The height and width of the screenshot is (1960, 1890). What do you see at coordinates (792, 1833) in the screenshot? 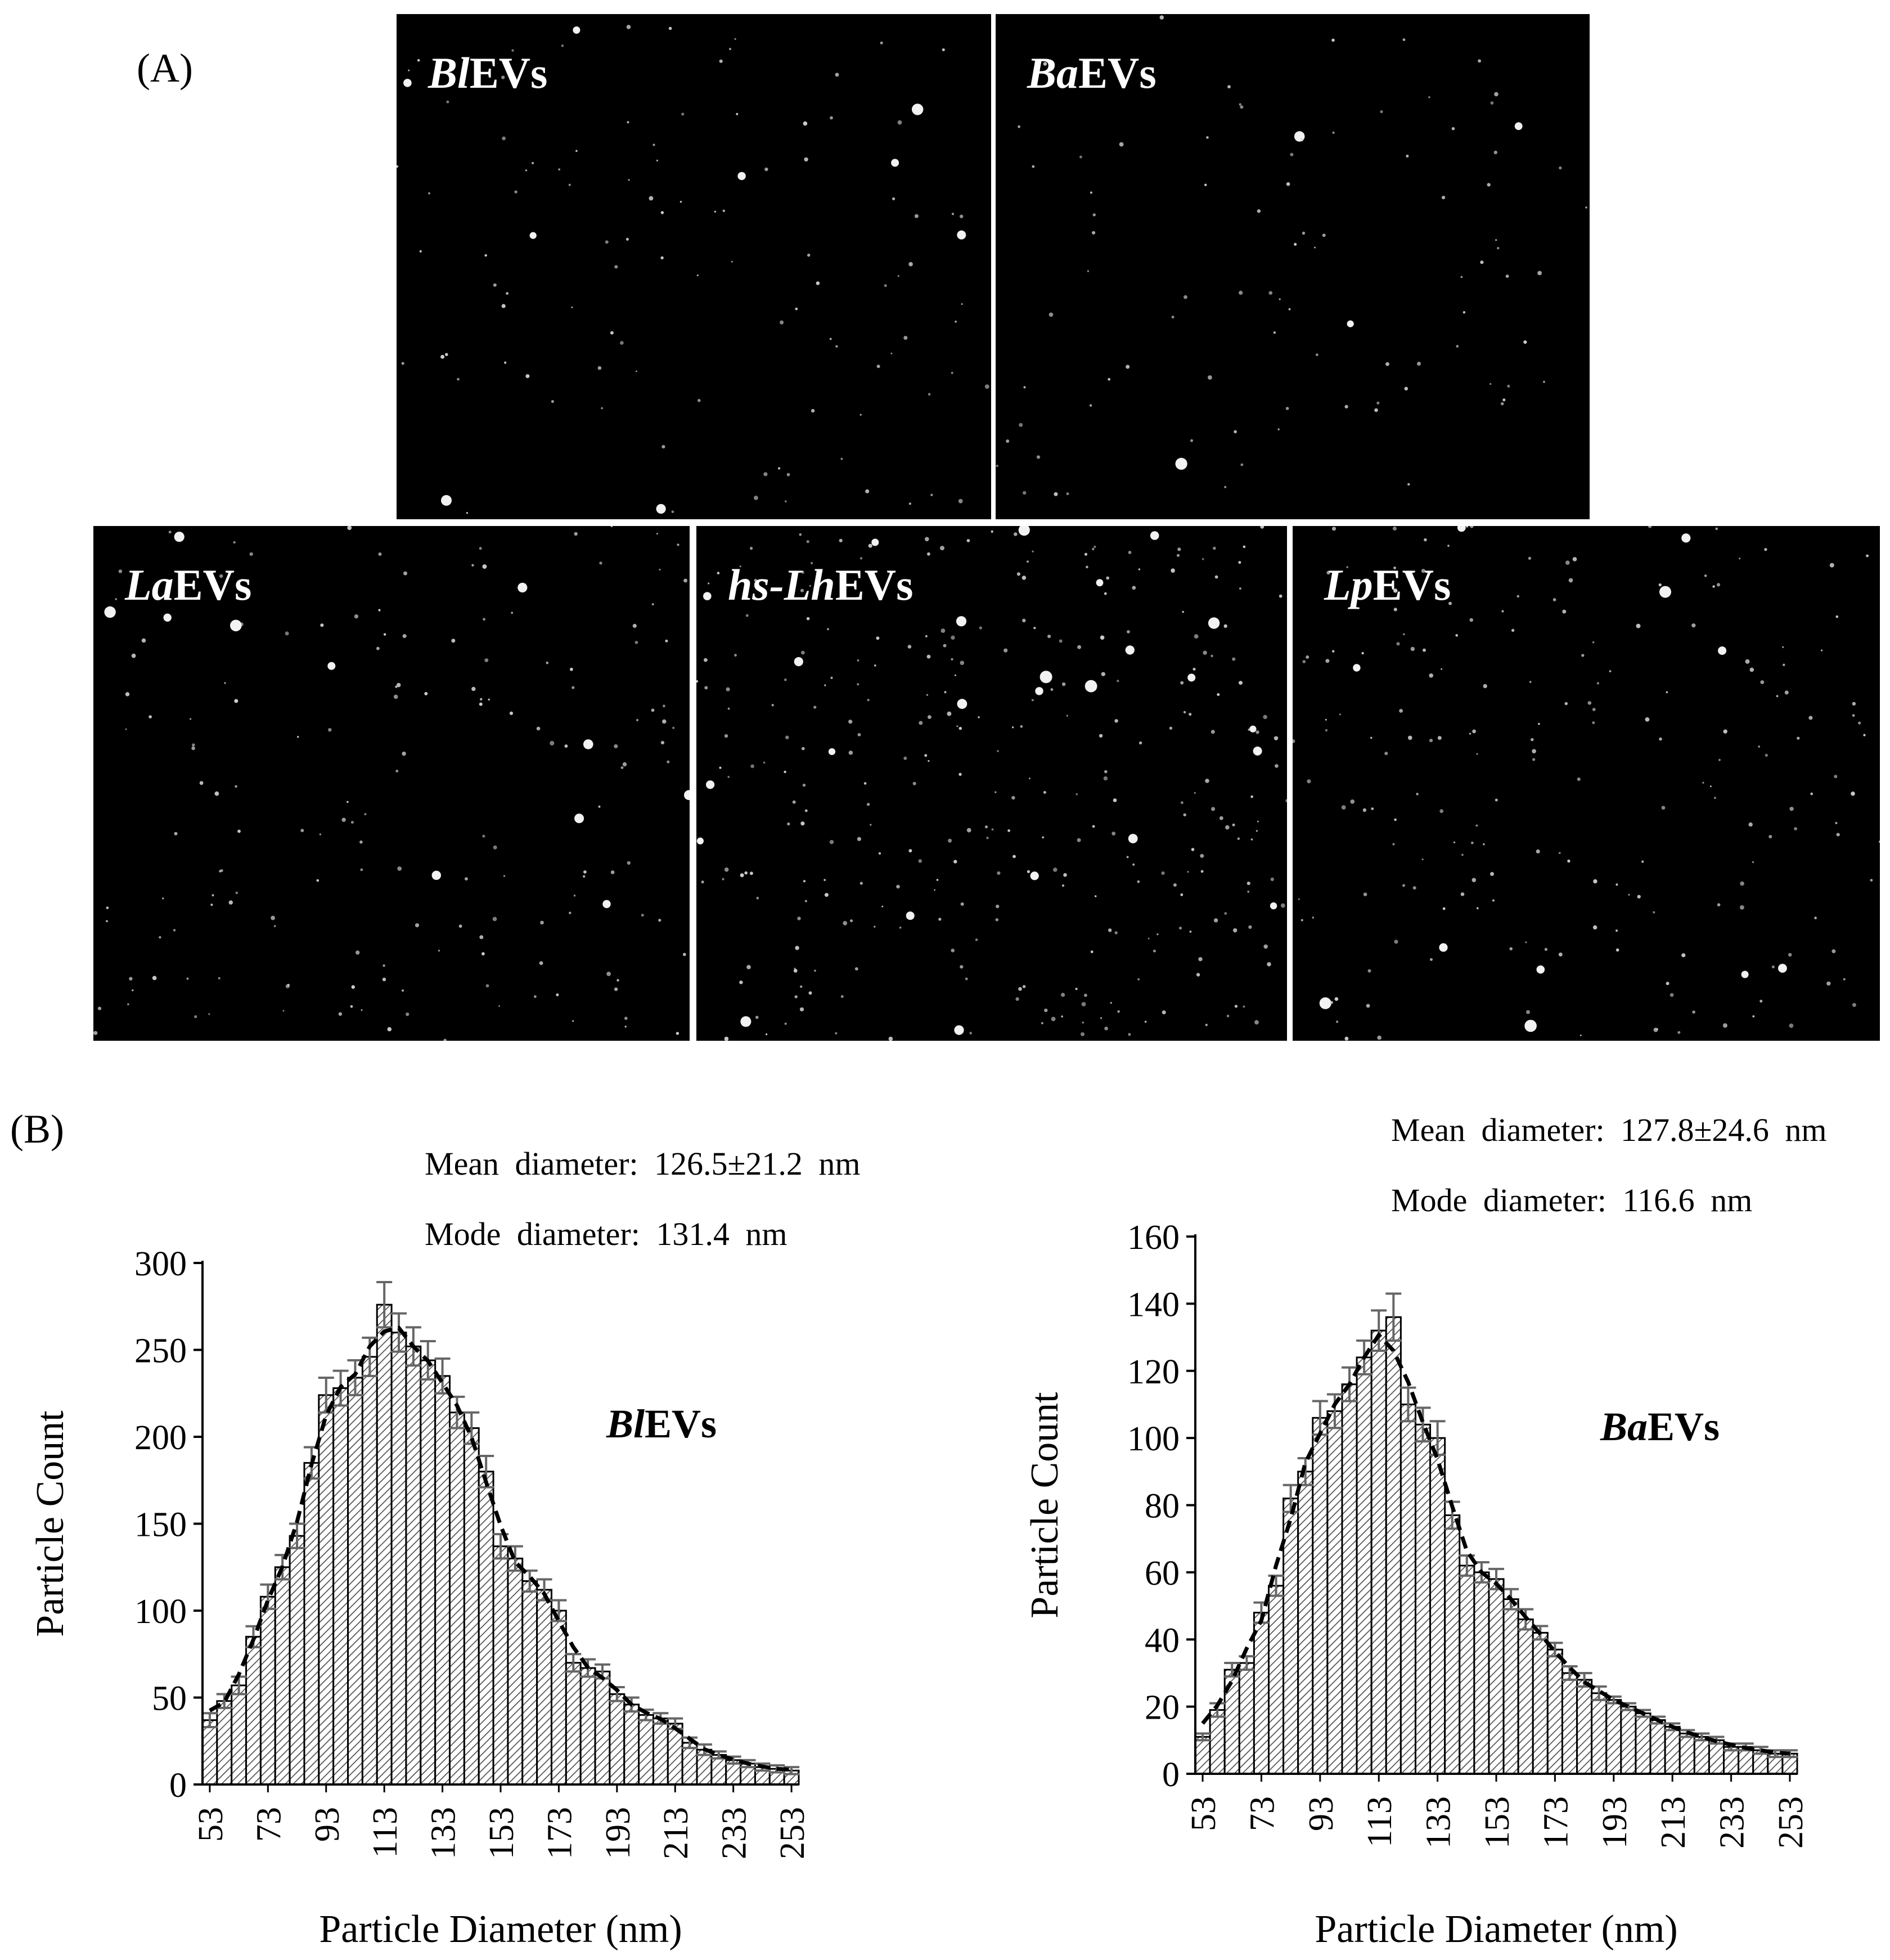
I see `x-tick-label: 253` at bounding box center [792, 1833].